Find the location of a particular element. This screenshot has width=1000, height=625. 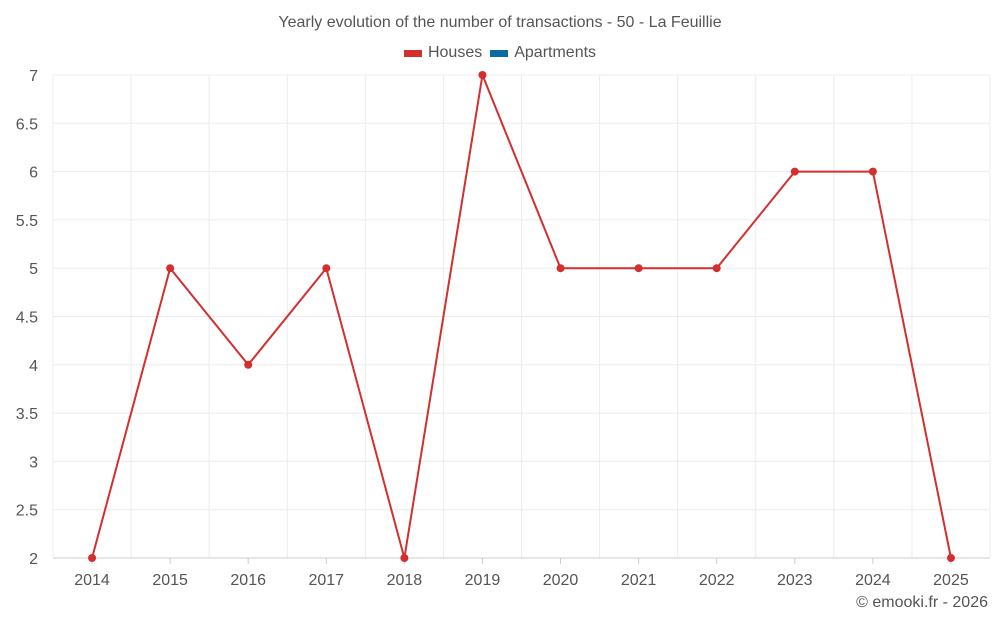

legend-item-apartments: Apartments is located at coordinates (543, 53).